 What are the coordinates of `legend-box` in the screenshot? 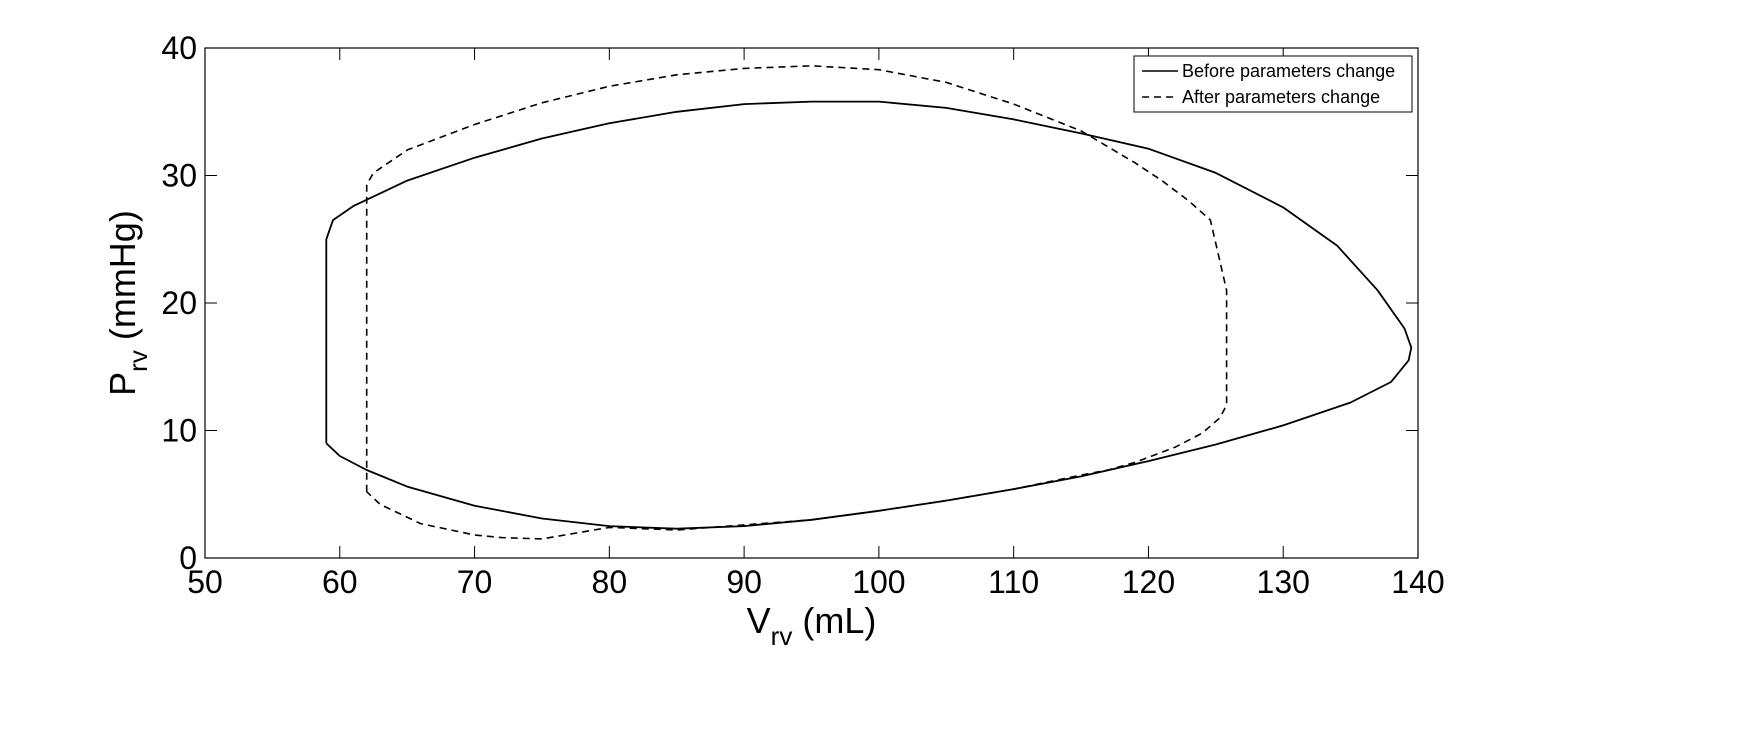 It's located at (1273, 84).